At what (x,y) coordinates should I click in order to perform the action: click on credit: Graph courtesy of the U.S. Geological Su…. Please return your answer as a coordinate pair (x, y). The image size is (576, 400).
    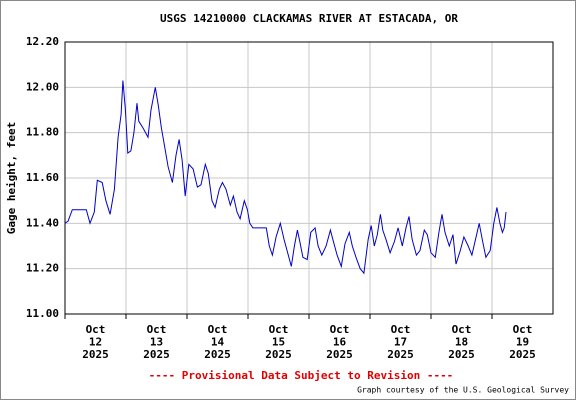
    Looking at the image, I should click on (463, 390).